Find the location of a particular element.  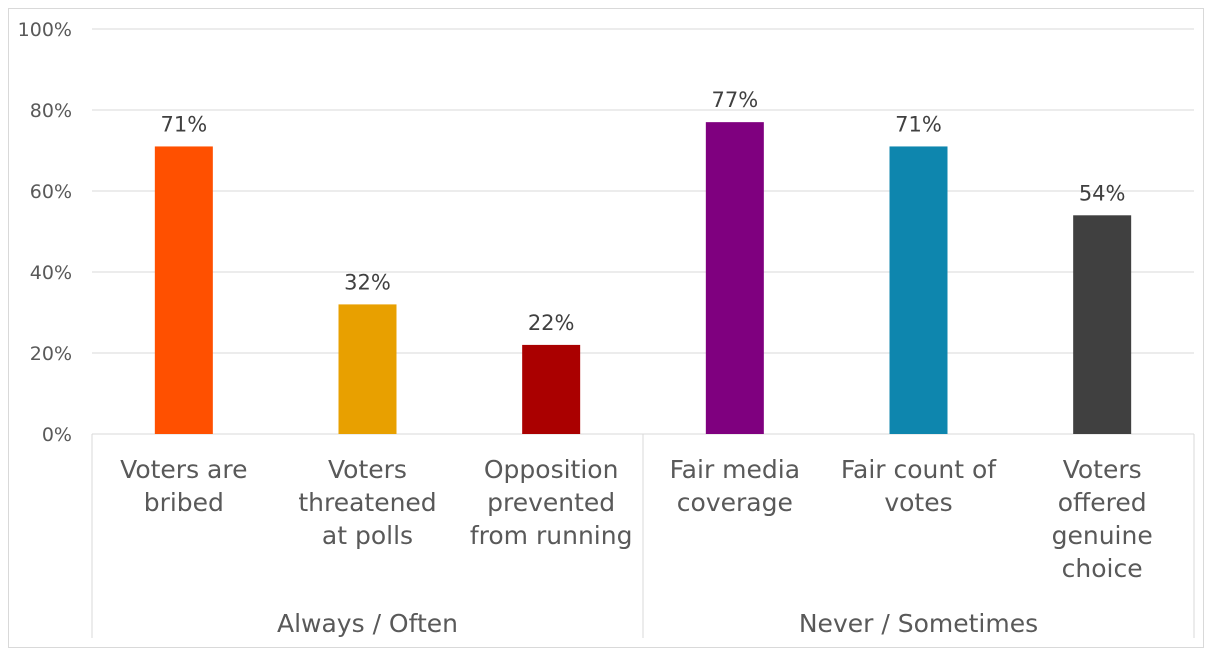

data-label: 54% is located at coordinates (1102, 193).